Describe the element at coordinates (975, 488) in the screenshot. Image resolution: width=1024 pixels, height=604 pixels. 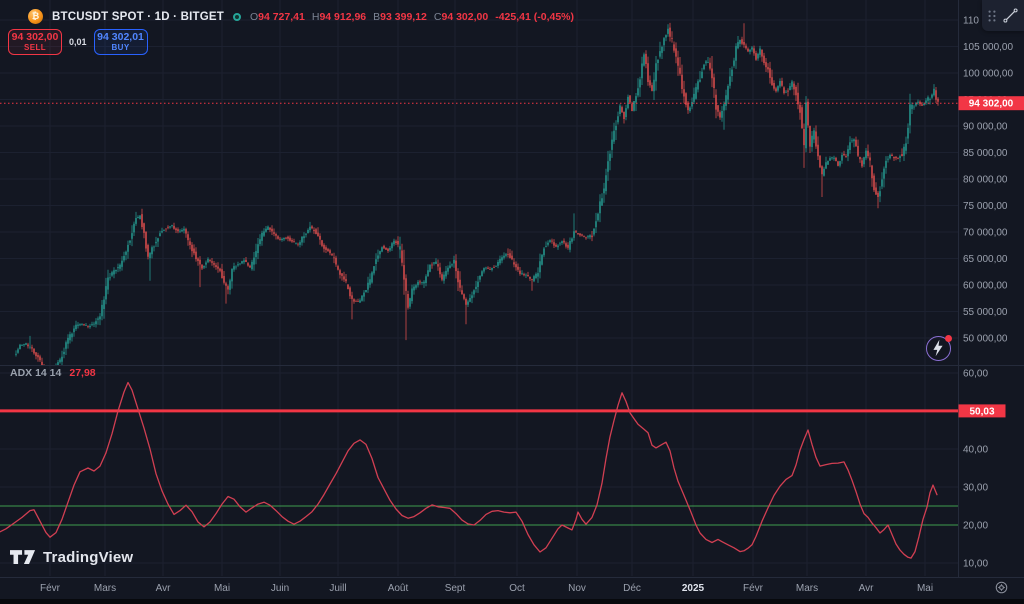
I see `svg-text: 30,00` at that location.